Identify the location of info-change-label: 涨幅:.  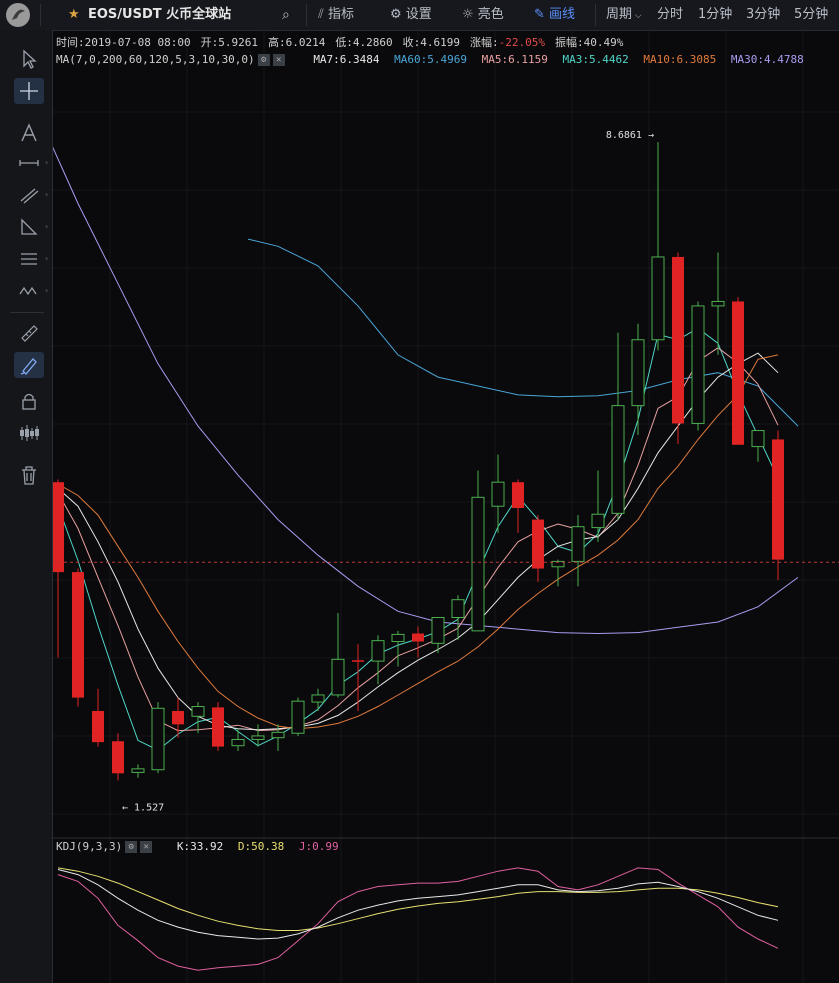
(484, 42).